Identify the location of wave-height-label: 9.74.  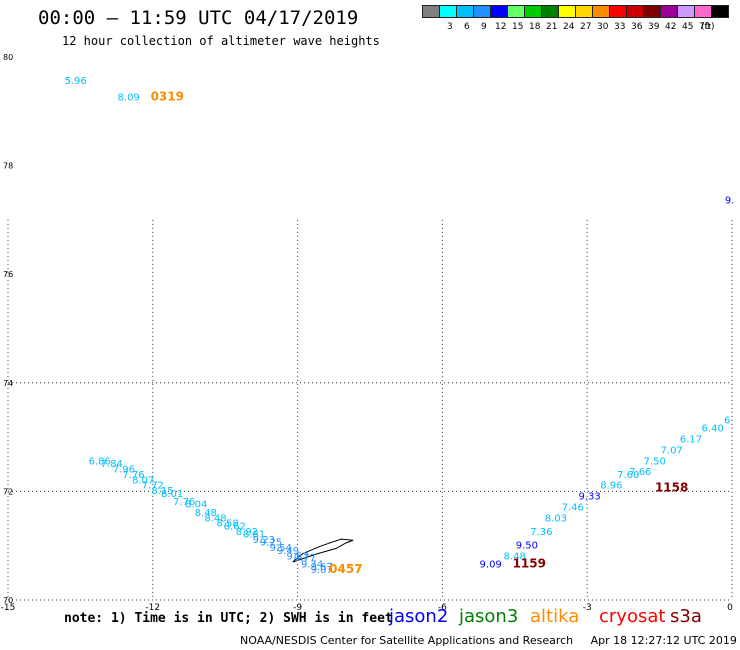
(312, 564).